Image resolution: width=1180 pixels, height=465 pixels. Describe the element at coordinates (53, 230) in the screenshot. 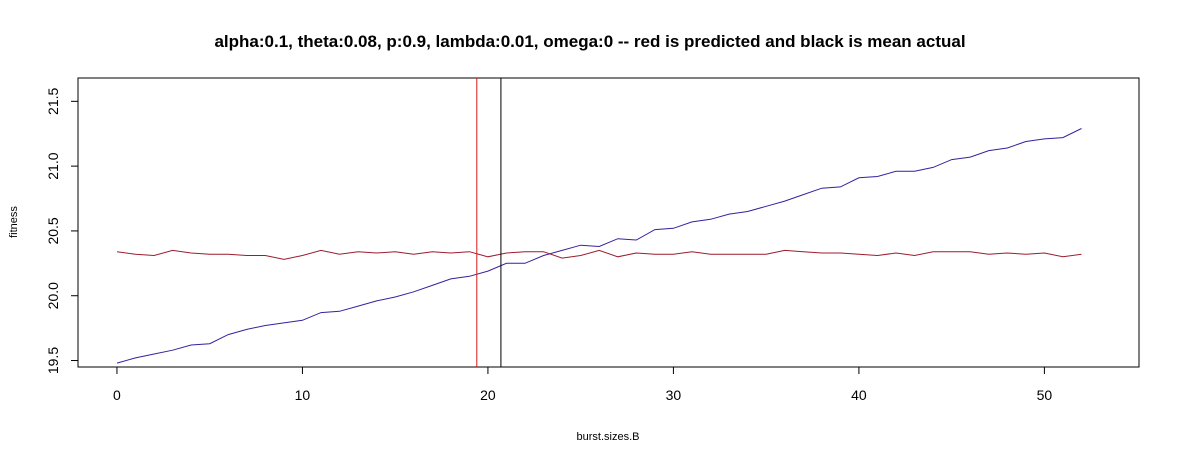

I see `y-tick-label: 20.5` at that location.